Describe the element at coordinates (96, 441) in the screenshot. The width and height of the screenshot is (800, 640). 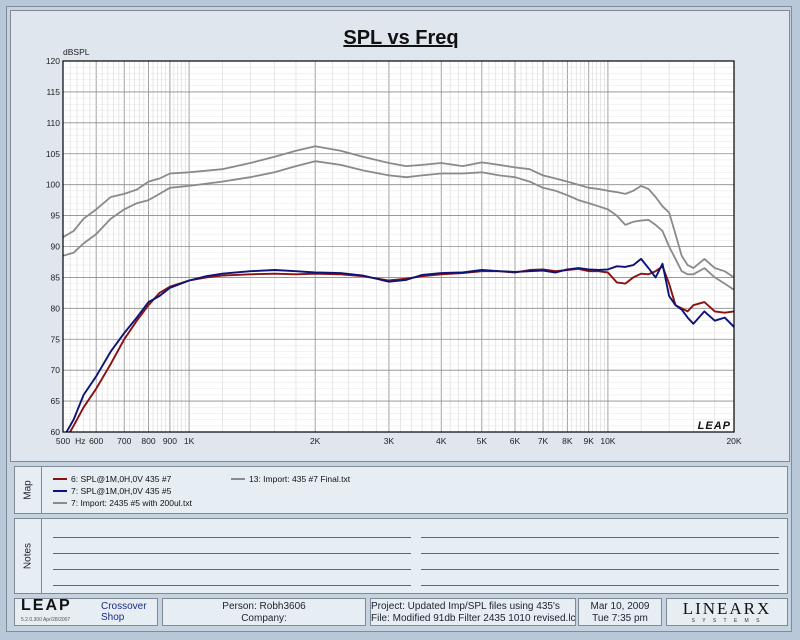
I see `x-tick-label: 600` at that location.